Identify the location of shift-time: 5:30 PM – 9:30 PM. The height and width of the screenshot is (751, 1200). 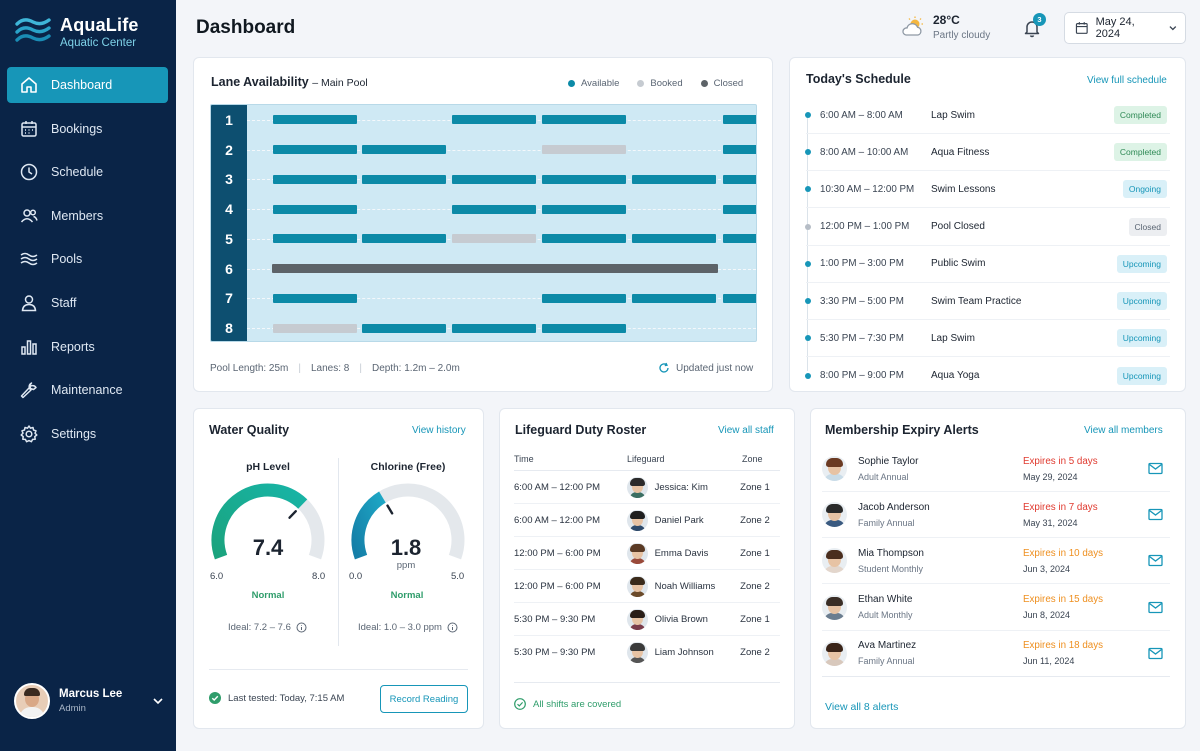
(555, 652).